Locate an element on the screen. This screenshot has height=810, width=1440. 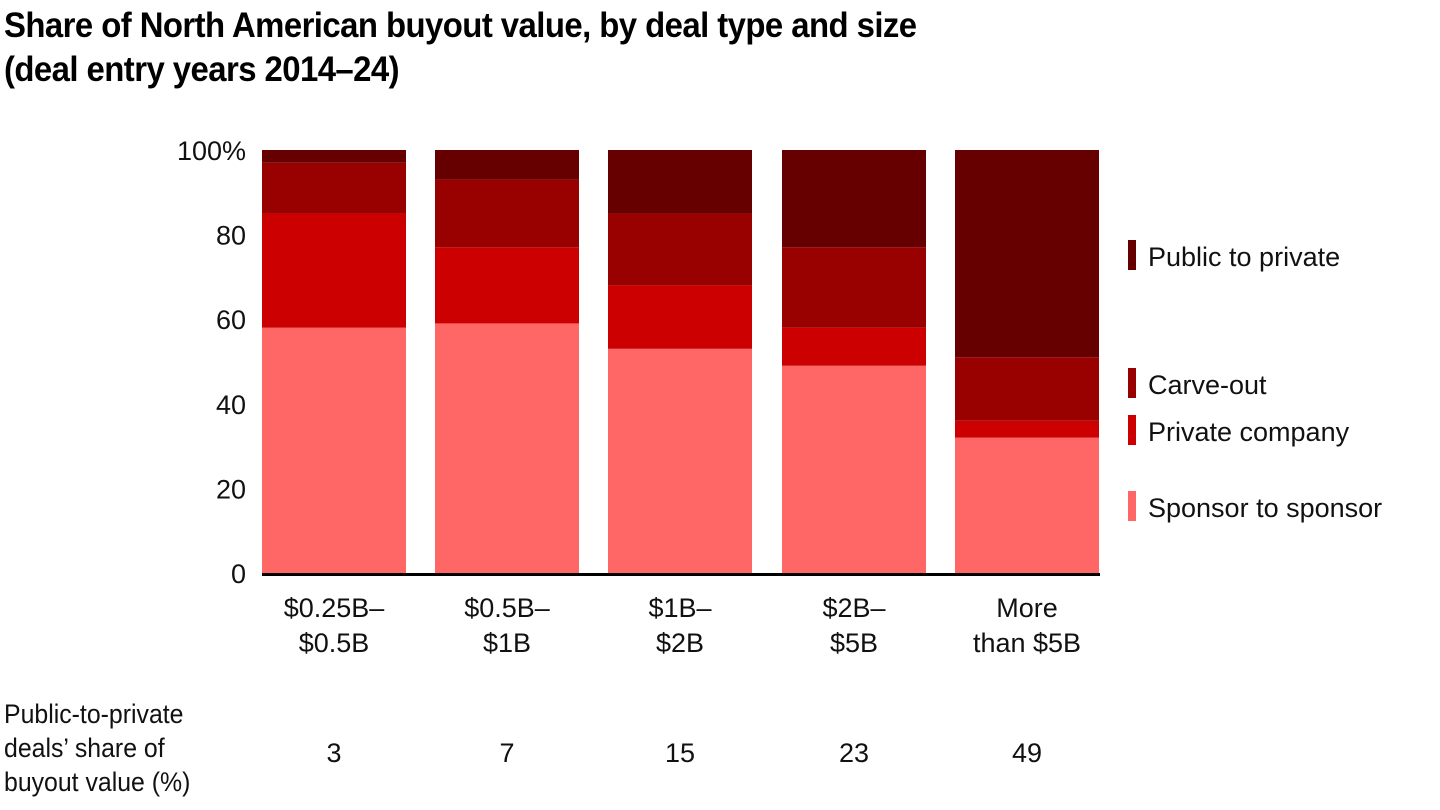
y-axis-ticks: 0 20 40 60 80 100% is located at coordinates (211, 362).